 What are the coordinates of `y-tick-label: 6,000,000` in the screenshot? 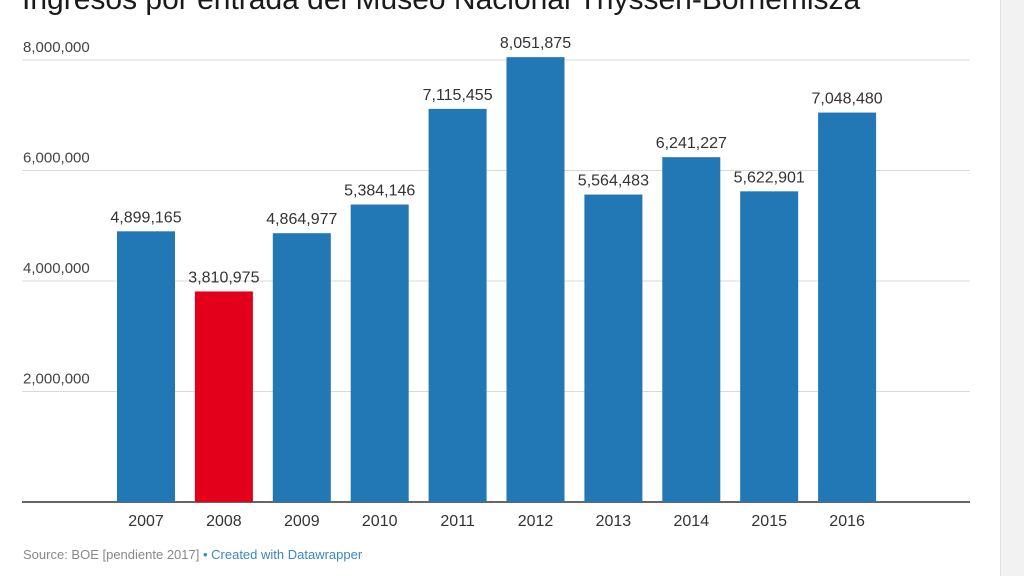 It's located at (56, 158).